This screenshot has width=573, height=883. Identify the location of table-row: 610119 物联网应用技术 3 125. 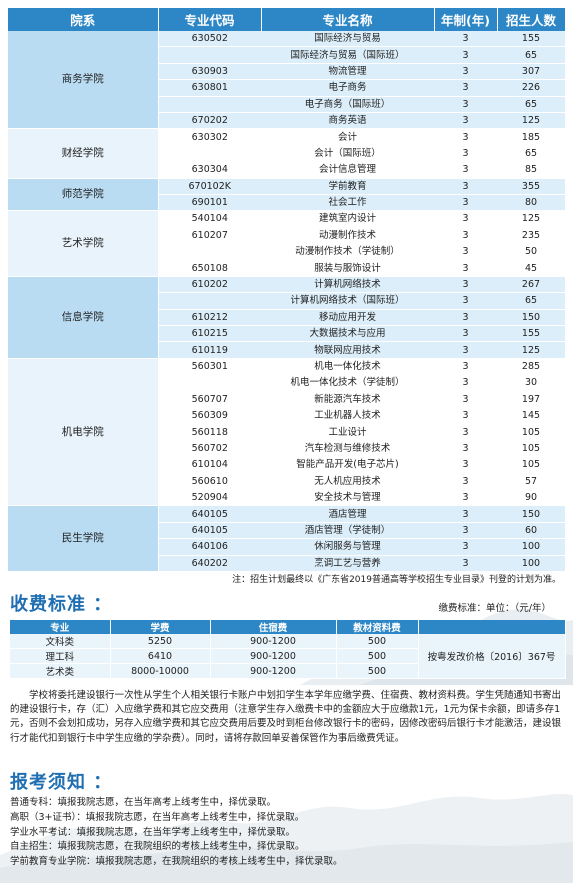
(286, 350).